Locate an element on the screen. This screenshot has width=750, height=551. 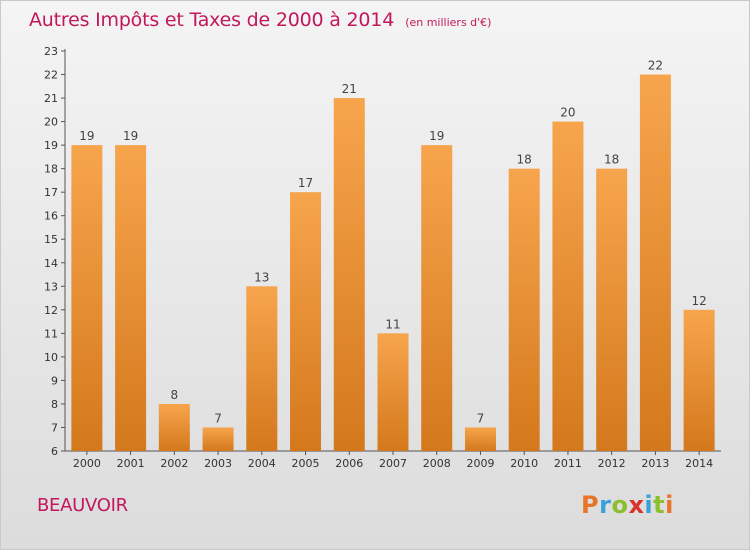
bar-2002 is located at coordinates (174, 427).